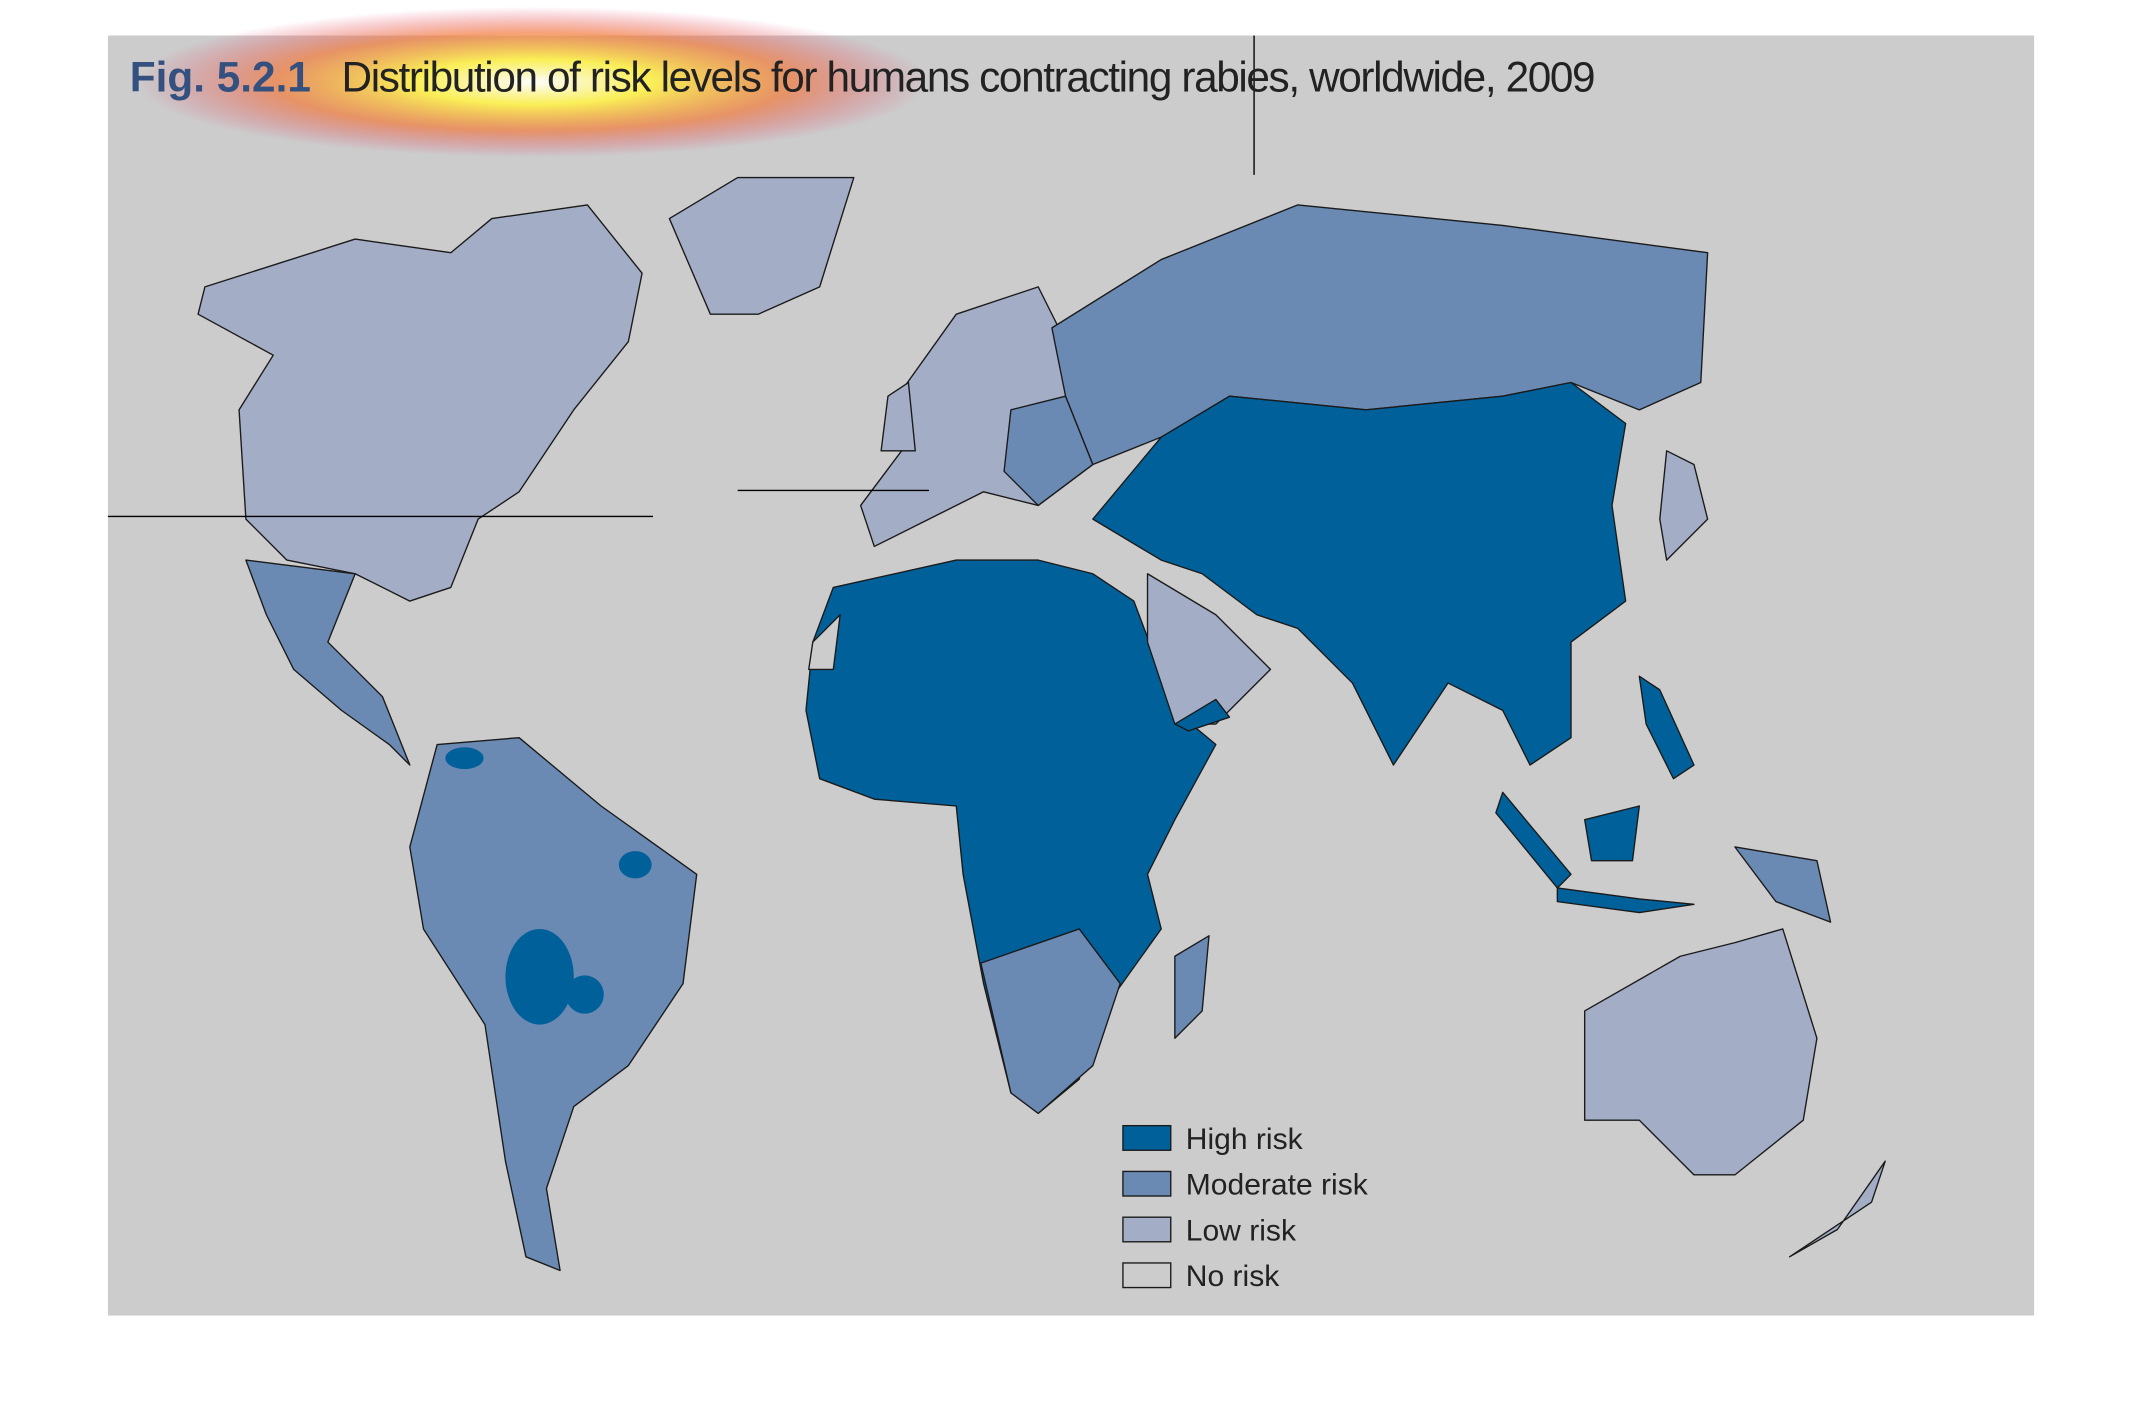  What do you see at coordinates (1277, 1185) in the screenshot?
I see `legend-label: Moderate risk` at bounding box center [1277, 1185].